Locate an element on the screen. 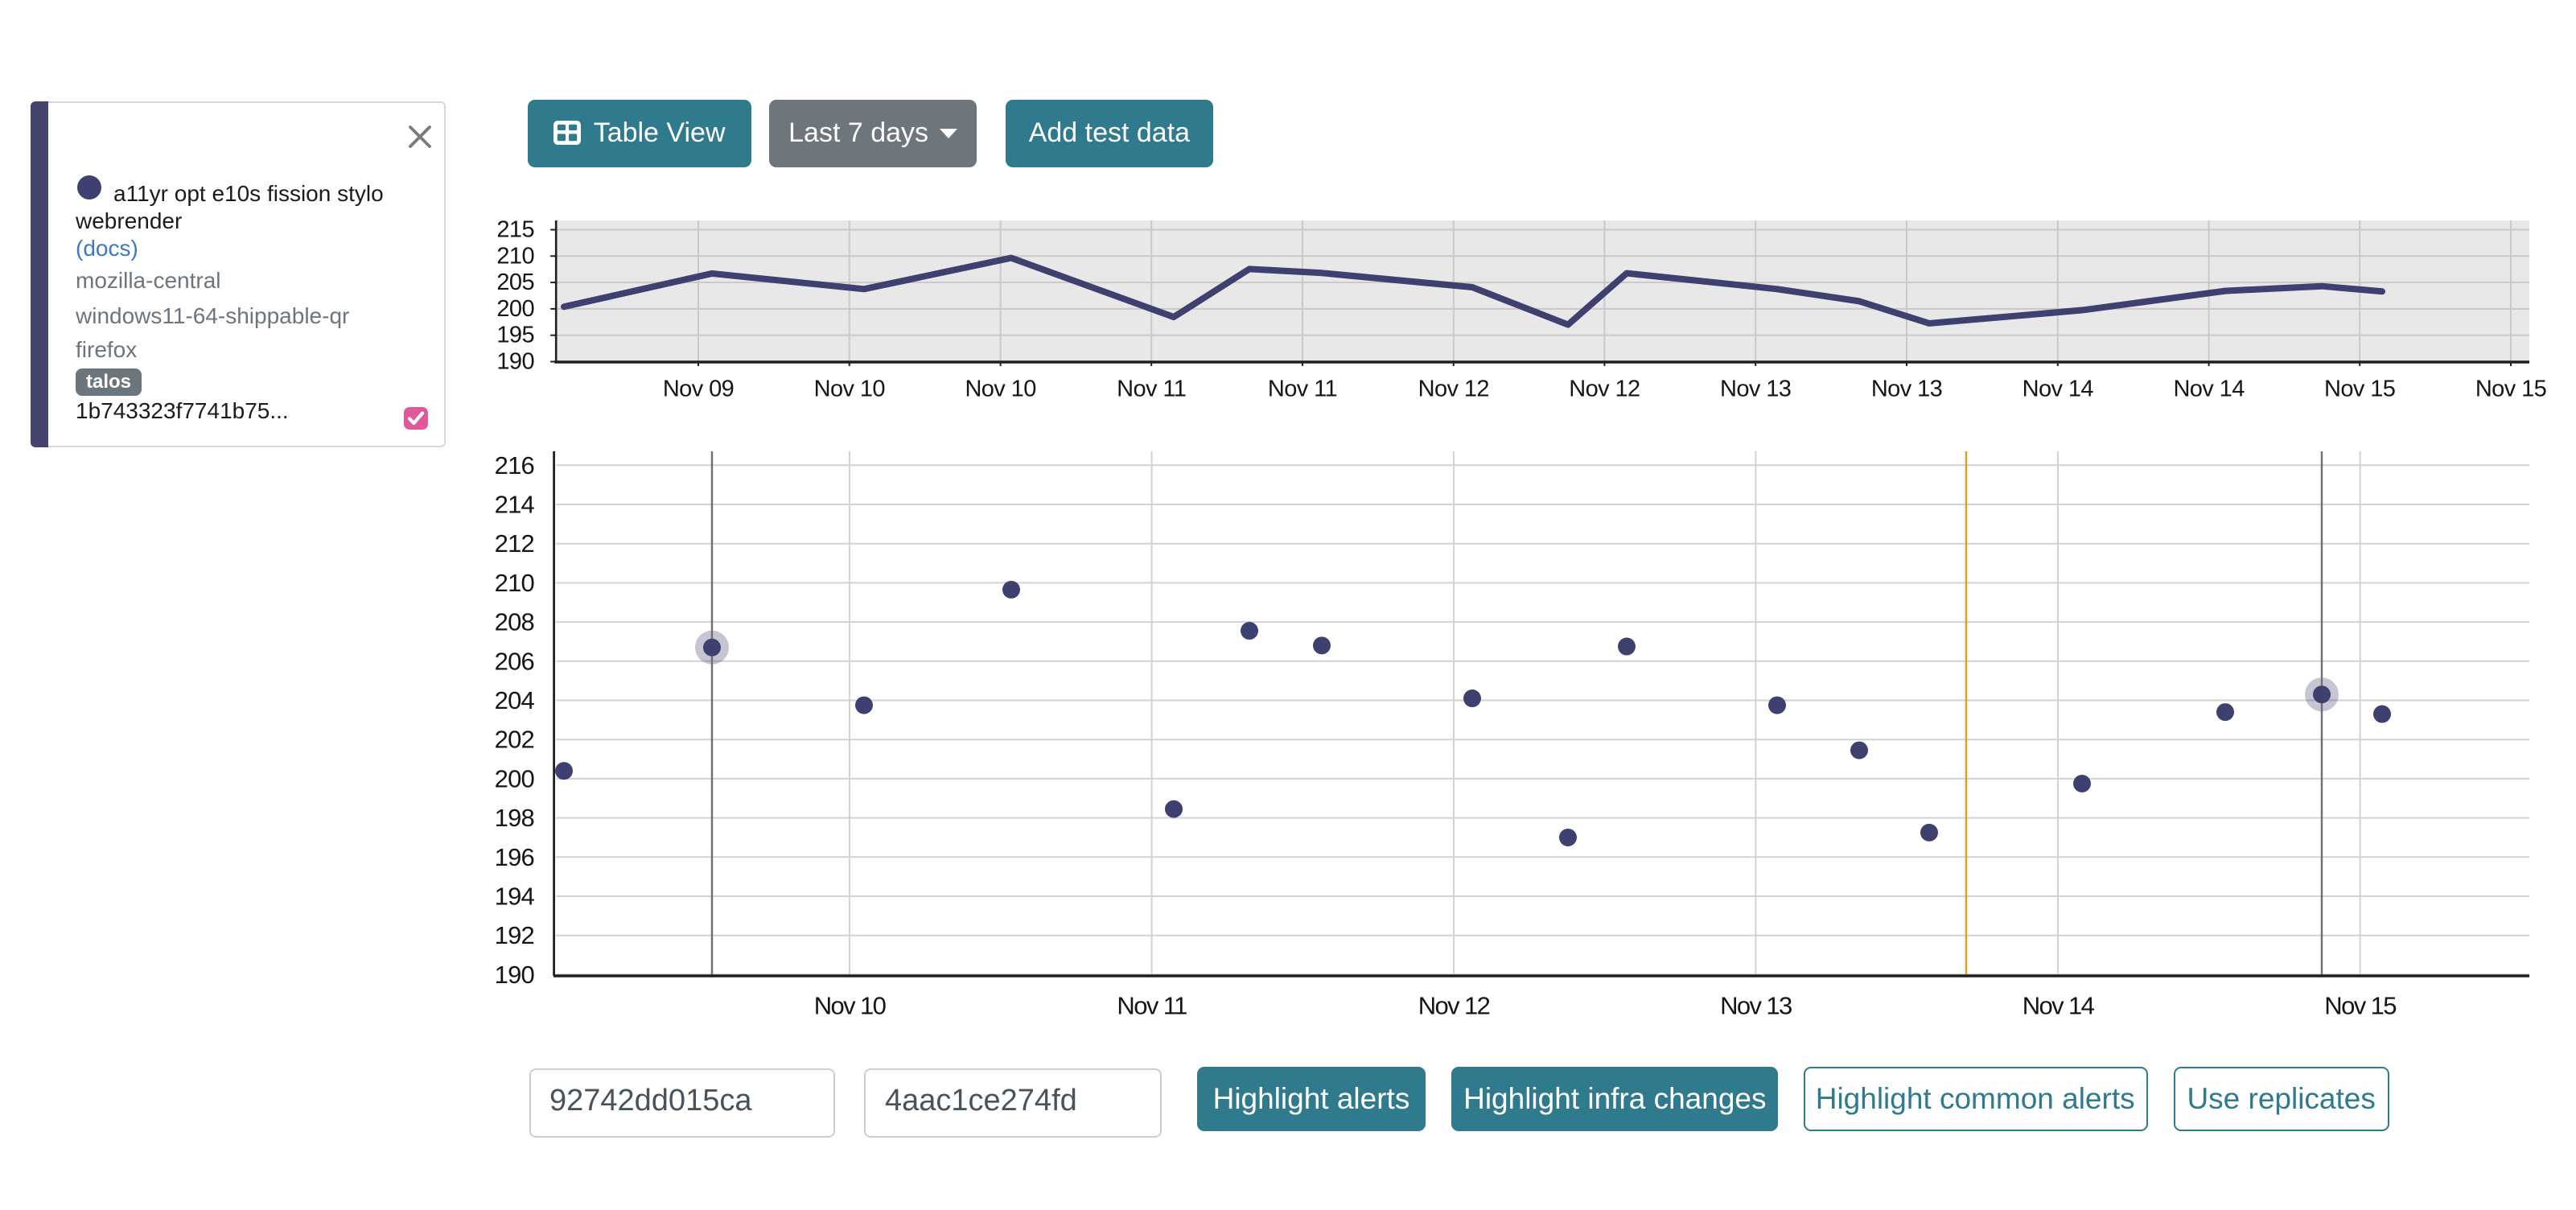 The image size is (2576, 1210). svg-text: 194 is located at coordinates (515, 897).